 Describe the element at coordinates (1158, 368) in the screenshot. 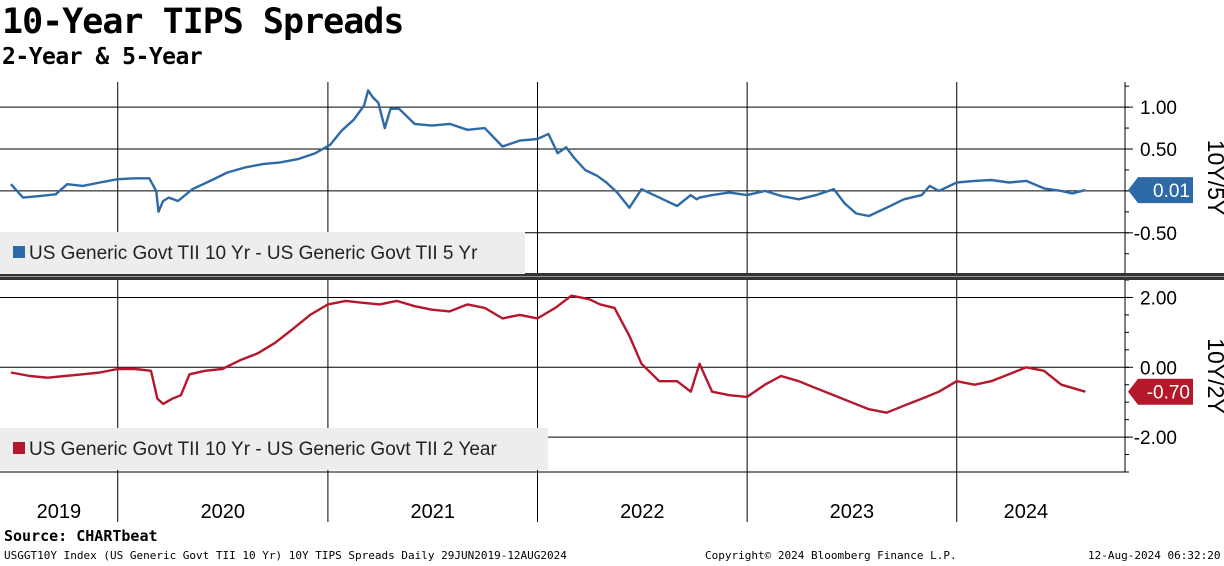

I see `y-tick-label: 0.00` at that location.